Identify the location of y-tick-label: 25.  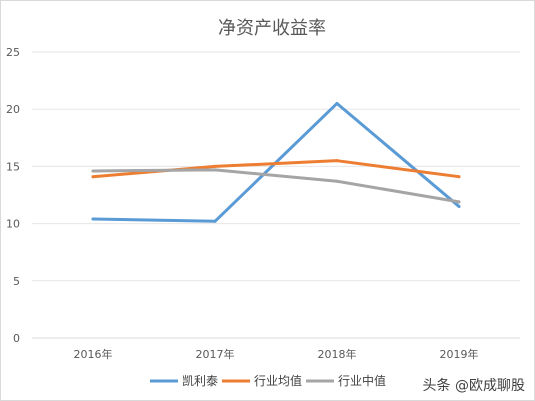
(13, 52).